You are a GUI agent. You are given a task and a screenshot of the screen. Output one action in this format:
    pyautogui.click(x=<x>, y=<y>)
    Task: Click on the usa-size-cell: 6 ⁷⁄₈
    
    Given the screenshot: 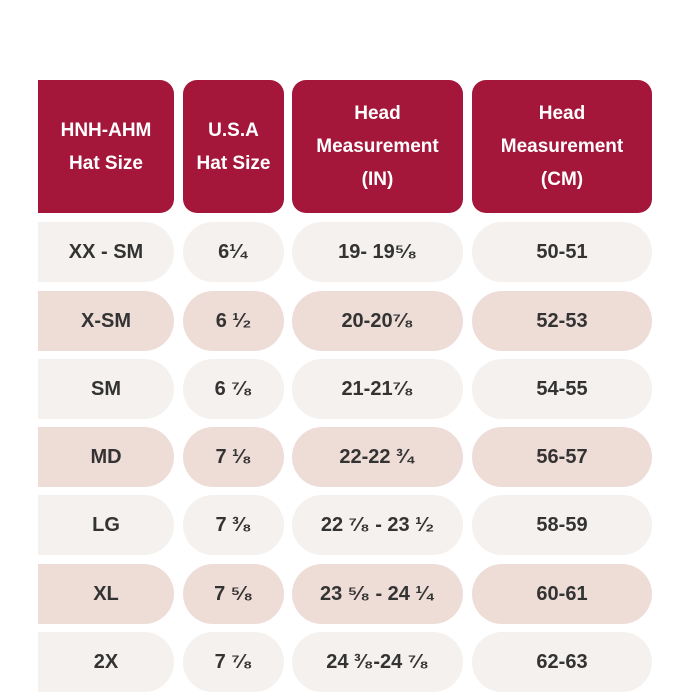 What is the action you would take?
    pyautogui.click(x=233, y=389)
    